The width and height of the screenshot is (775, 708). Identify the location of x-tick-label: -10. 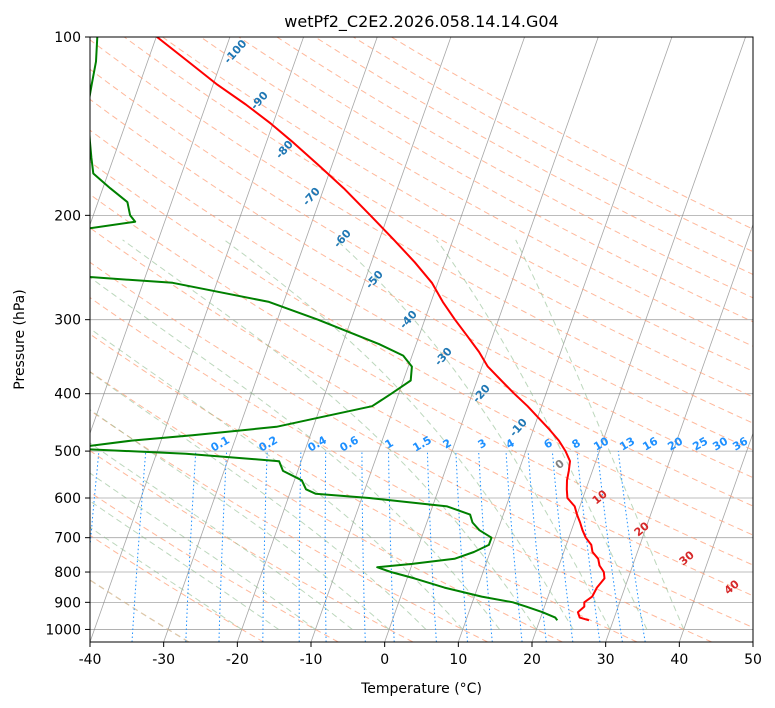
(311, 660).